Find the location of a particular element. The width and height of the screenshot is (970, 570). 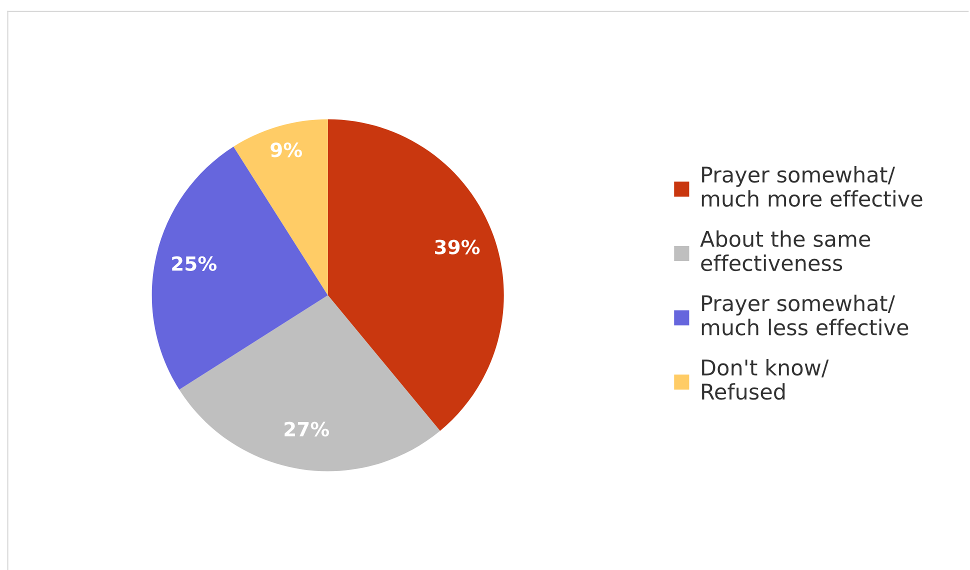

legend-label: About the same effectiveness is located at coordinates (785, 251).